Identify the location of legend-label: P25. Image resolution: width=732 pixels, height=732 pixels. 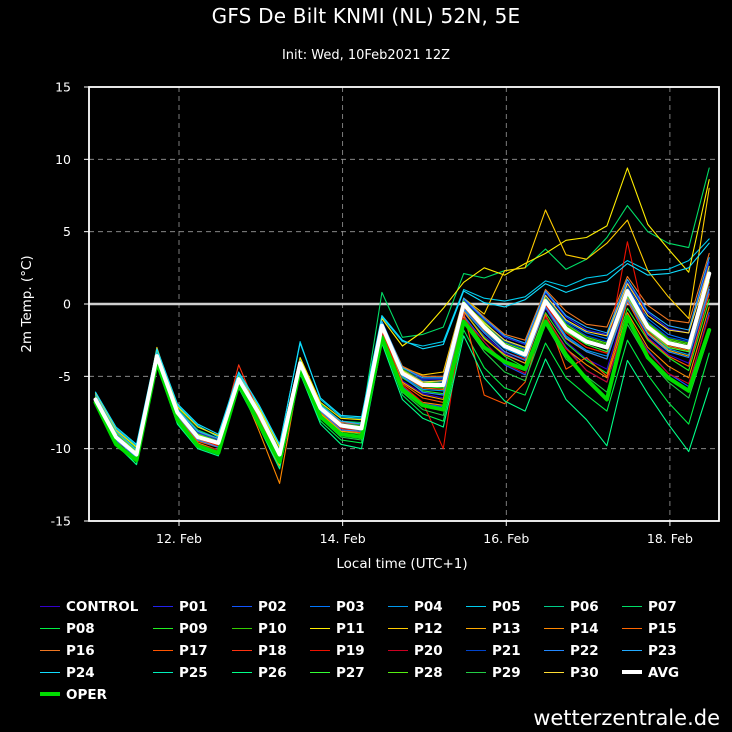
(193, 673).